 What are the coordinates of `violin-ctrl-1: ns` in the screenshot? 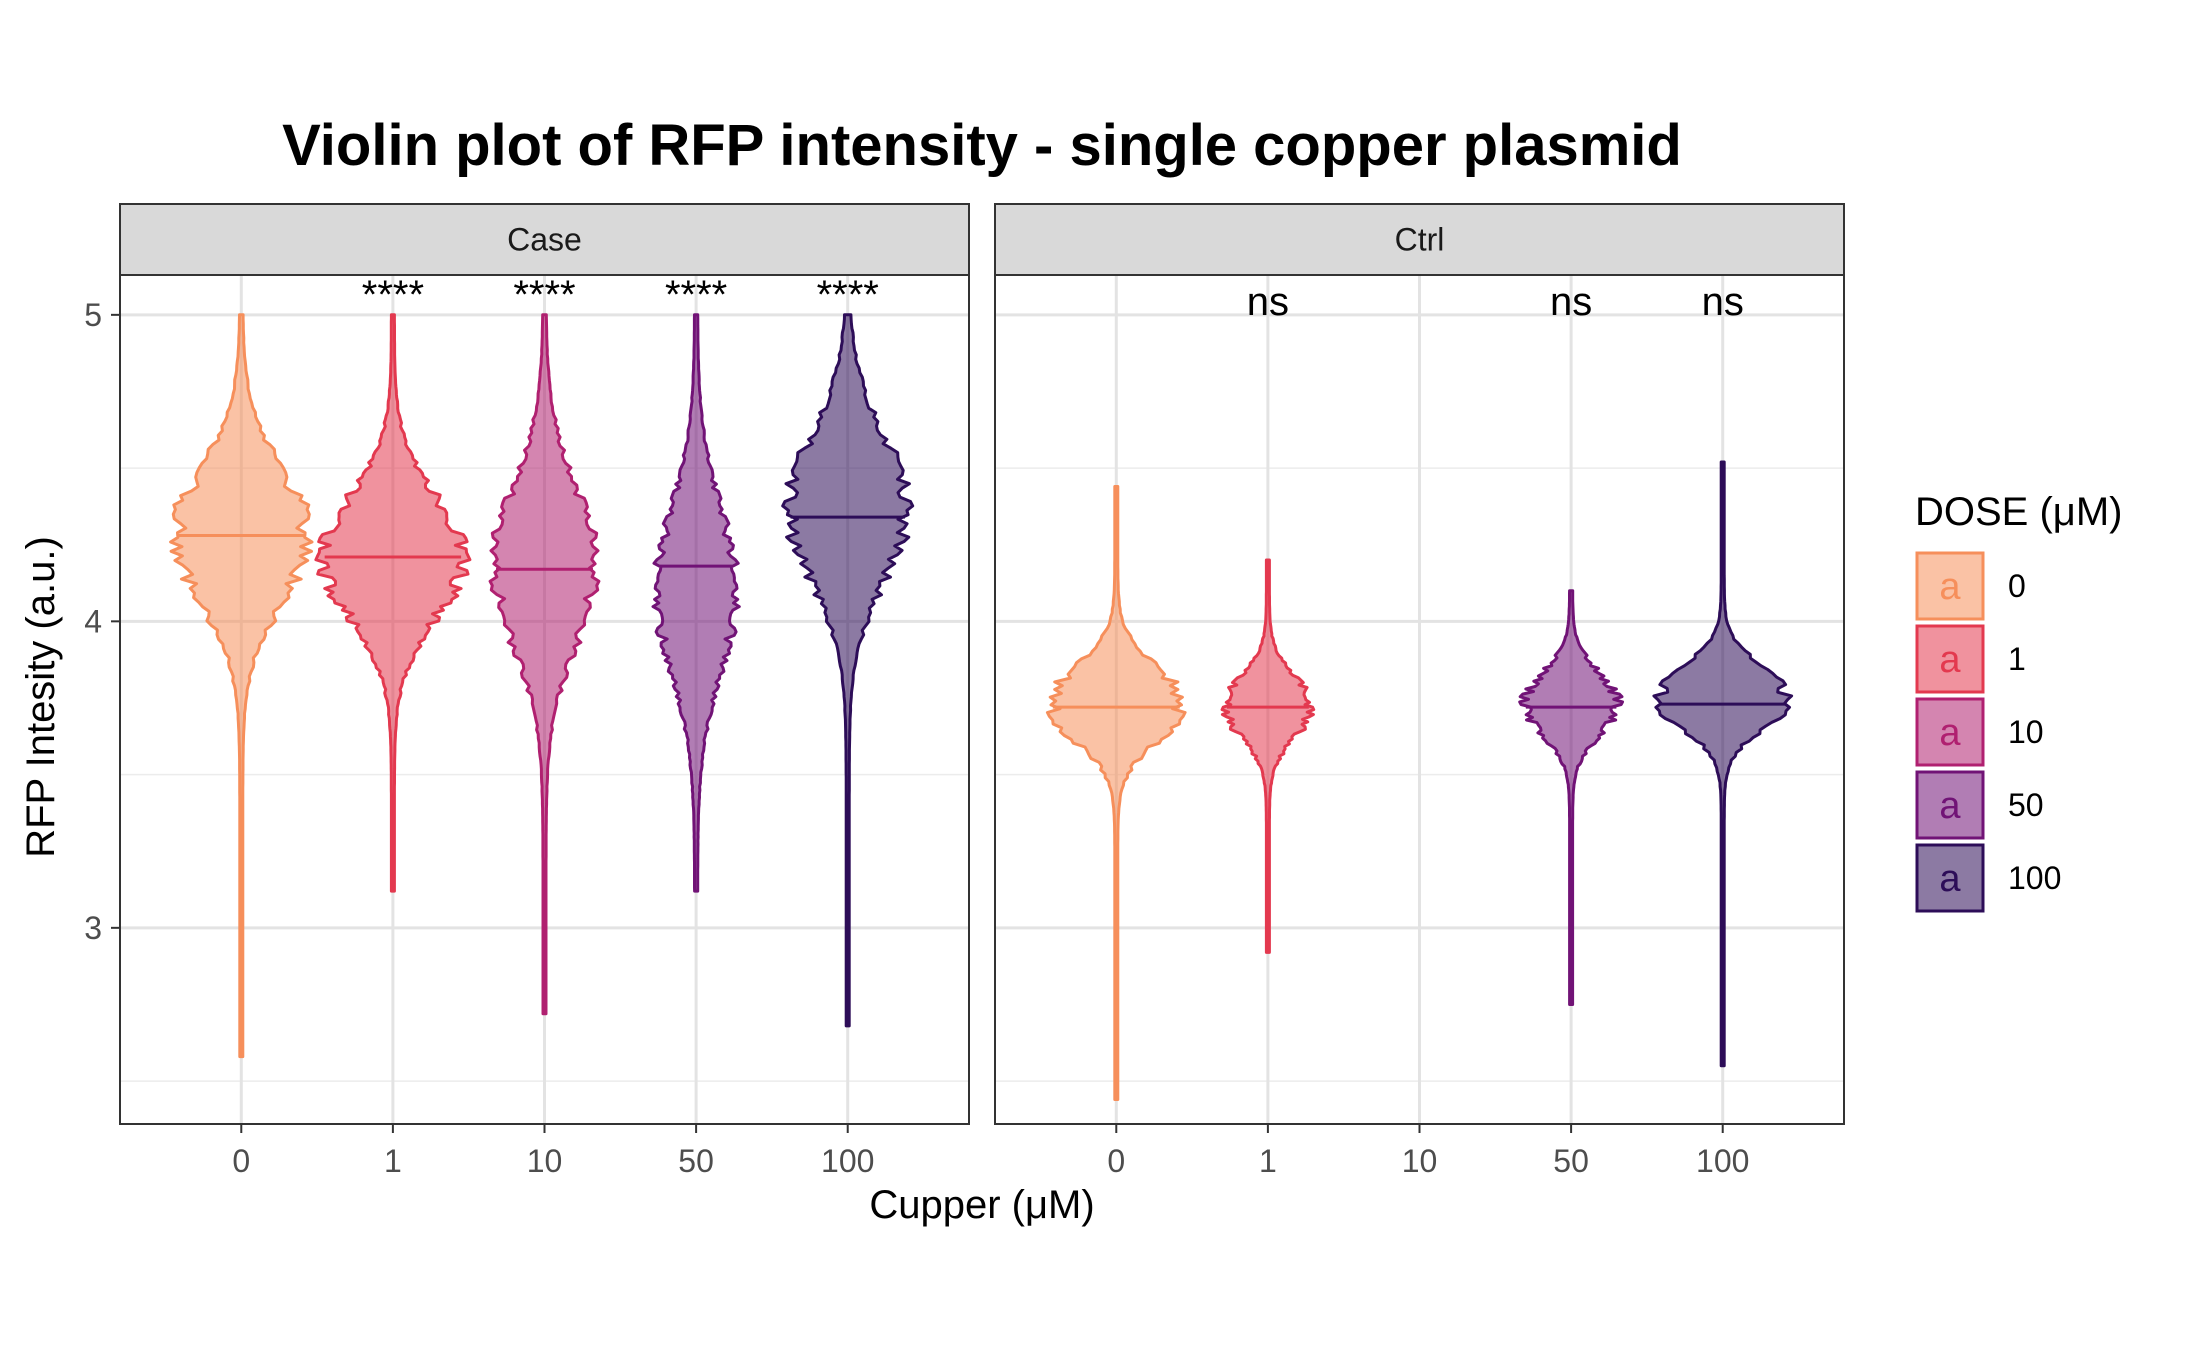 It's located at (1268, 617).